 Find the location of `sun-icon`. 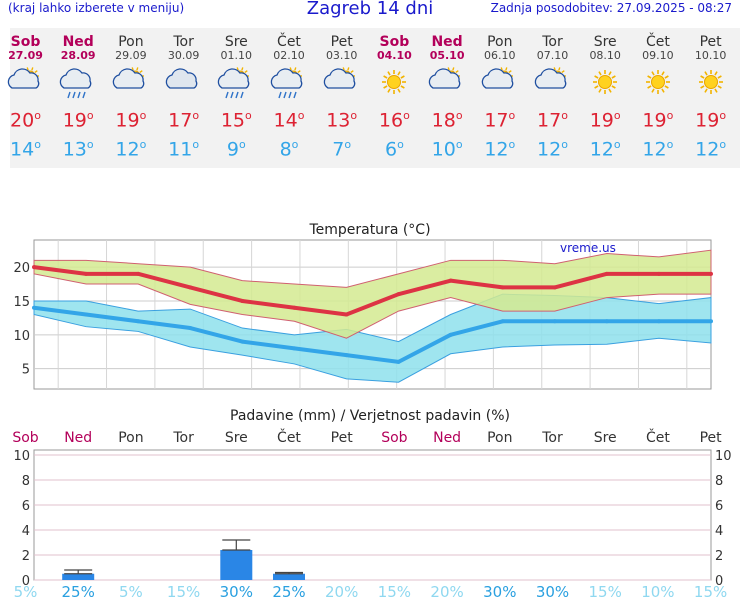

sun-icon is located at coordinates (394, 82).